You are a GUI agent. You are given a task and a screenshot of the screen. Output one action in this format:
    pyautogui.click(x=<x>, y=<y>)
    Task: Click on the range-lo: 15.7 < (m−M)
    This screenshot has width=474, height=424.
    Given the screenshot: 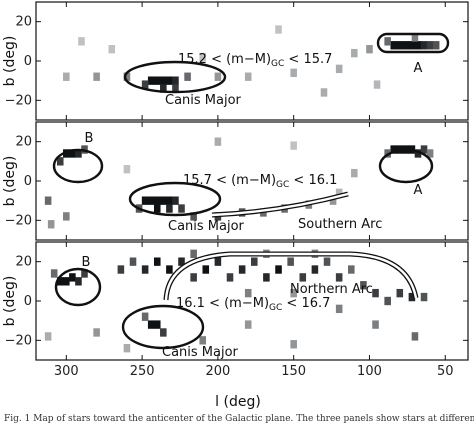 What is the action you would take?
    pyautogui.click(x=229, y=180)
    